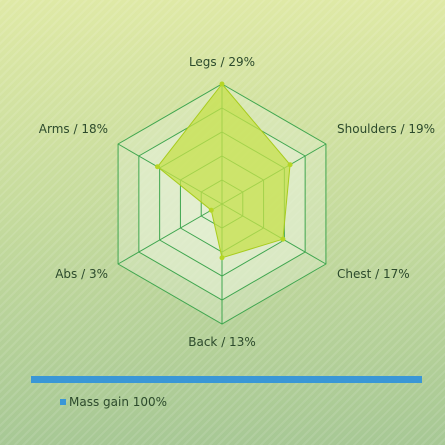  What do you see at coordinates (221, 342) in the screenshot?
I see `axis-label-3: Back / 13%` at bounding box center [221, 342].